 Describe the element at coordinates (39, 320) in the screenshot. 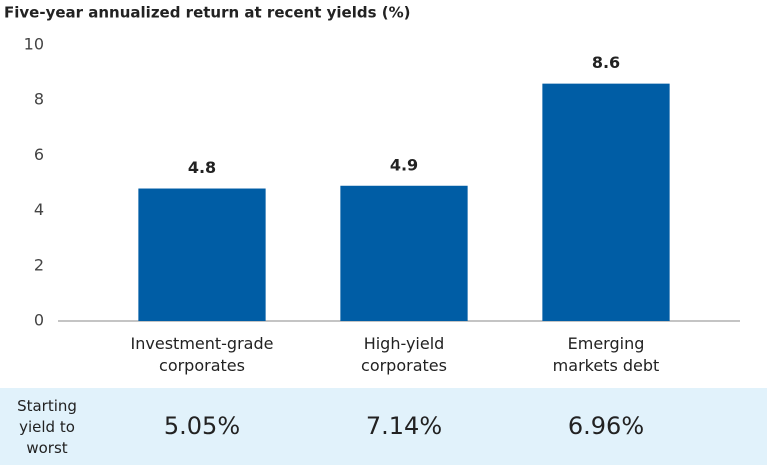

I see `y-tick-label: 0` at that location.